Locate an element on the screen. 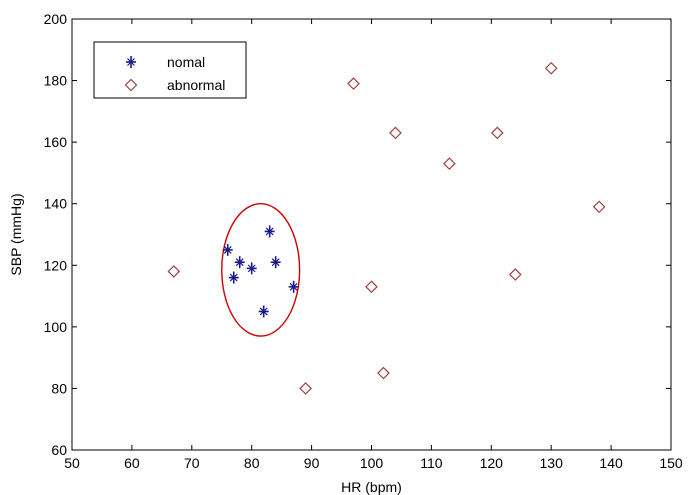 The height and width of the screenshot is (495, 688). y-tick-label: 120 is located at coordinates (56, 265).